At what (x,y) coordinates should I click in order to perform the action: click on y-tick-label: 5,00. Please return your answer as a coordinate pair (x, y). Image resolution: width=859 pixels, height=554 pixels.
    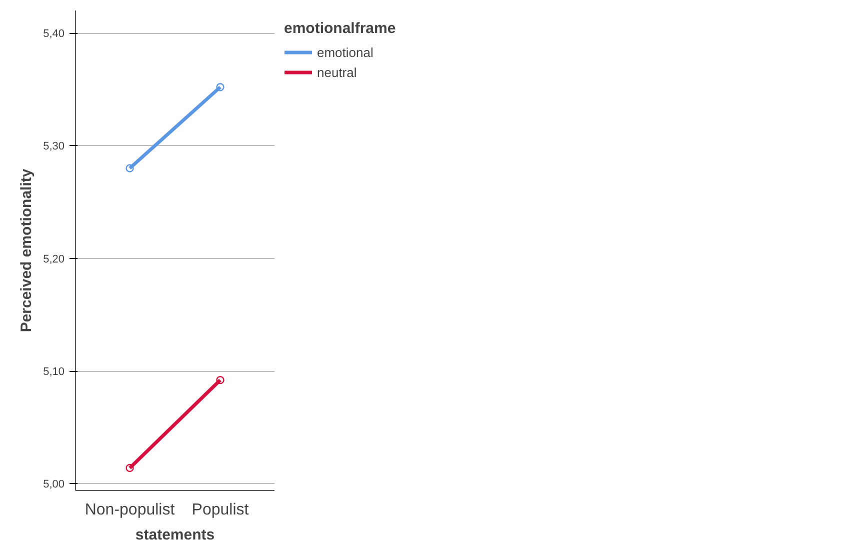
    Looking at the image, I should click on (54, 484).